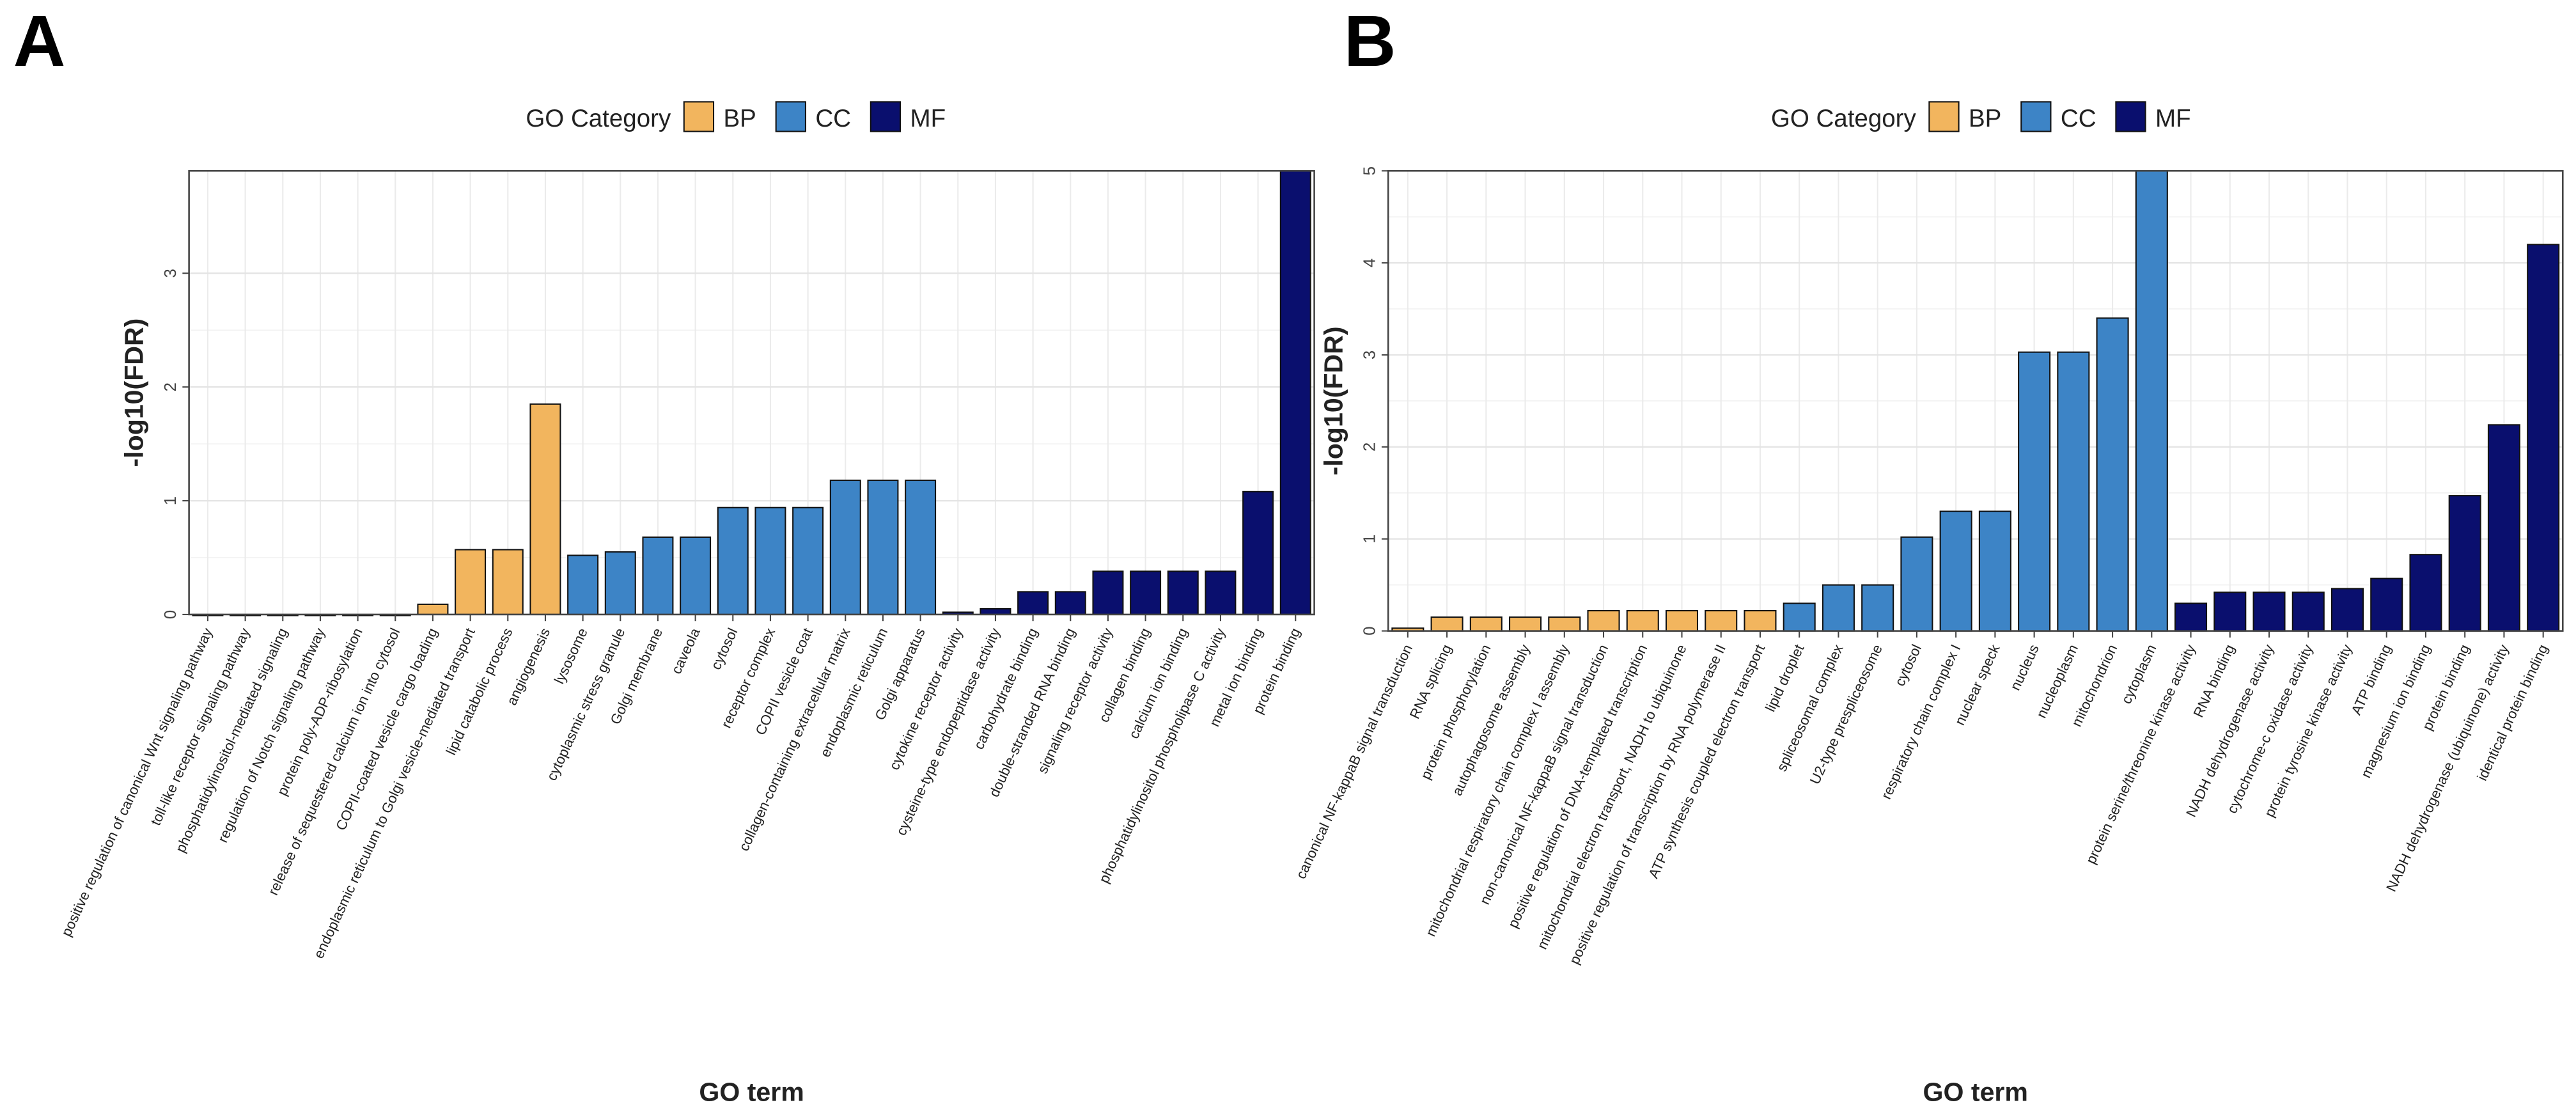 The width and height of the screenshot is (2576, 1114). What do you see at coordinates (1456, 712) in the screenshot?
I see `x-tick-label: protein phosphorylation` at bounding box center [1456, 712].